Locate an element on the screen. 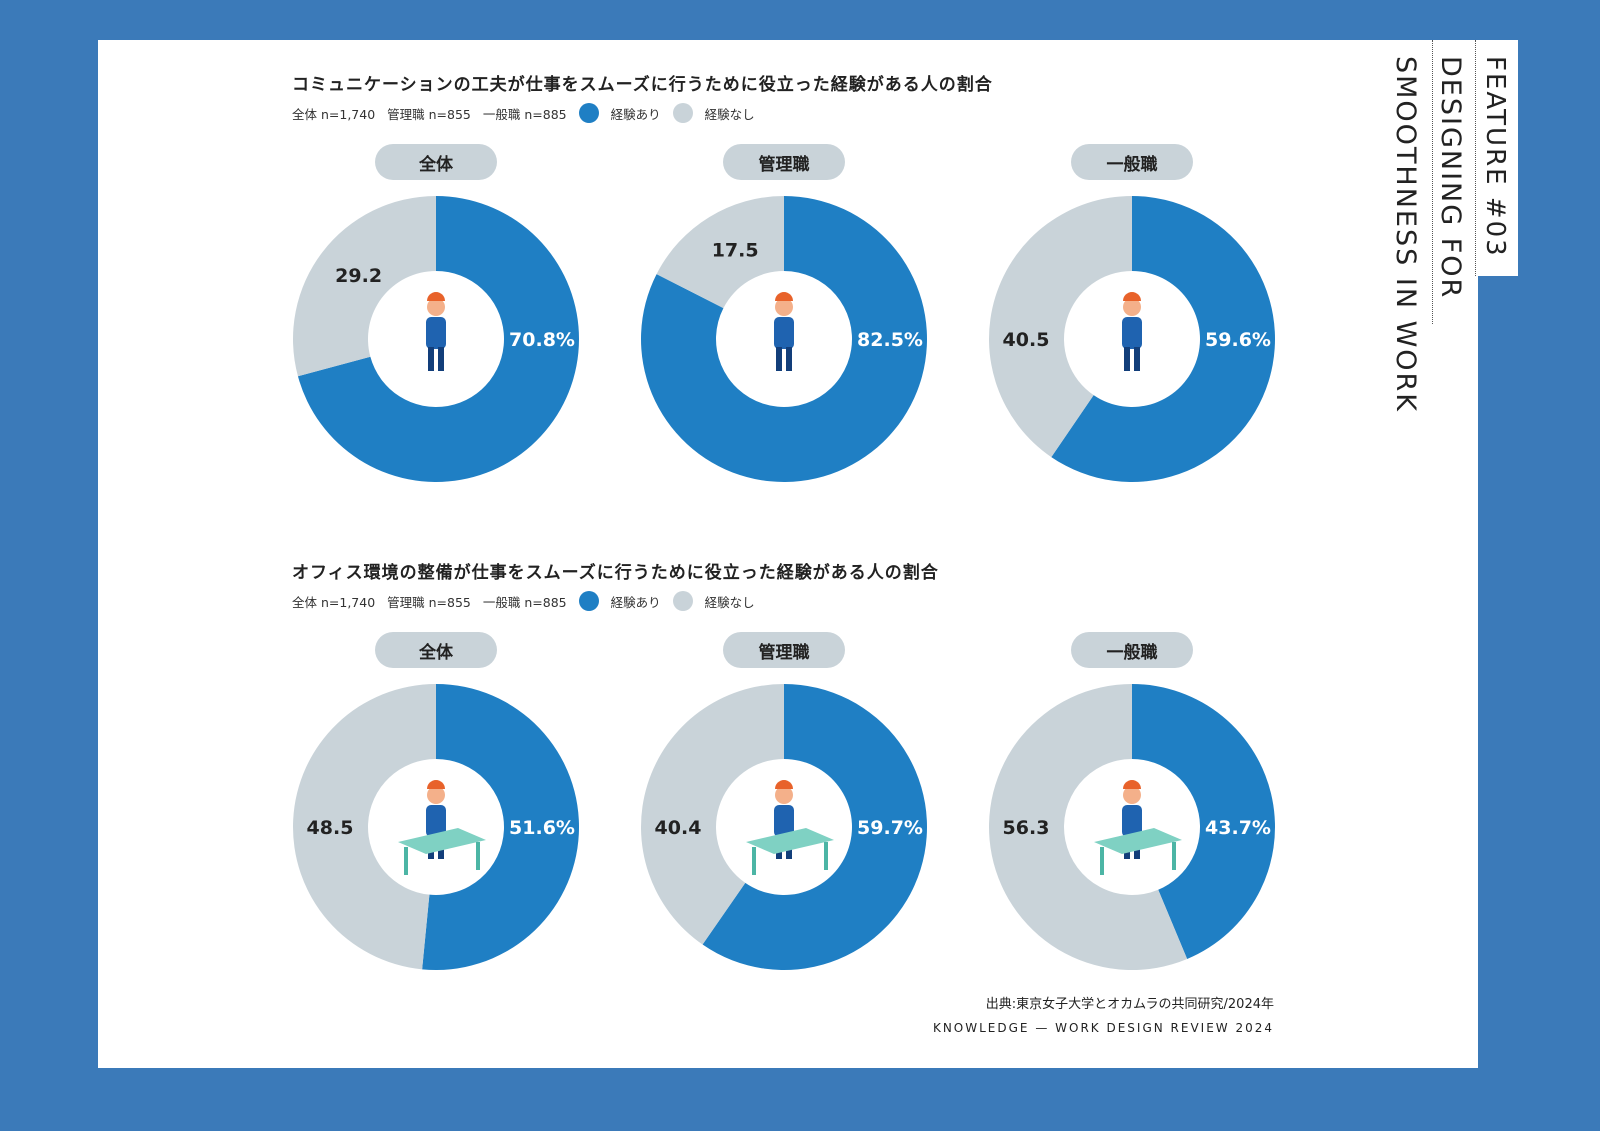  credit: KNOWLEDGE — WORK DESIGN REVIEW 2024 is located at coordinates (1103, 1028).